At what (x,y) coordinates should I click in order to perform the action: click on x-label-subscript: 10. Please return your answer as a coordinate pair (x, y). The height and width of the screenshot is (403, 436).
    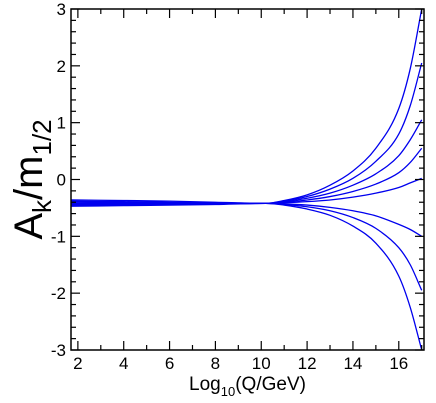
    Looking at the image, I should click on (228, 391).